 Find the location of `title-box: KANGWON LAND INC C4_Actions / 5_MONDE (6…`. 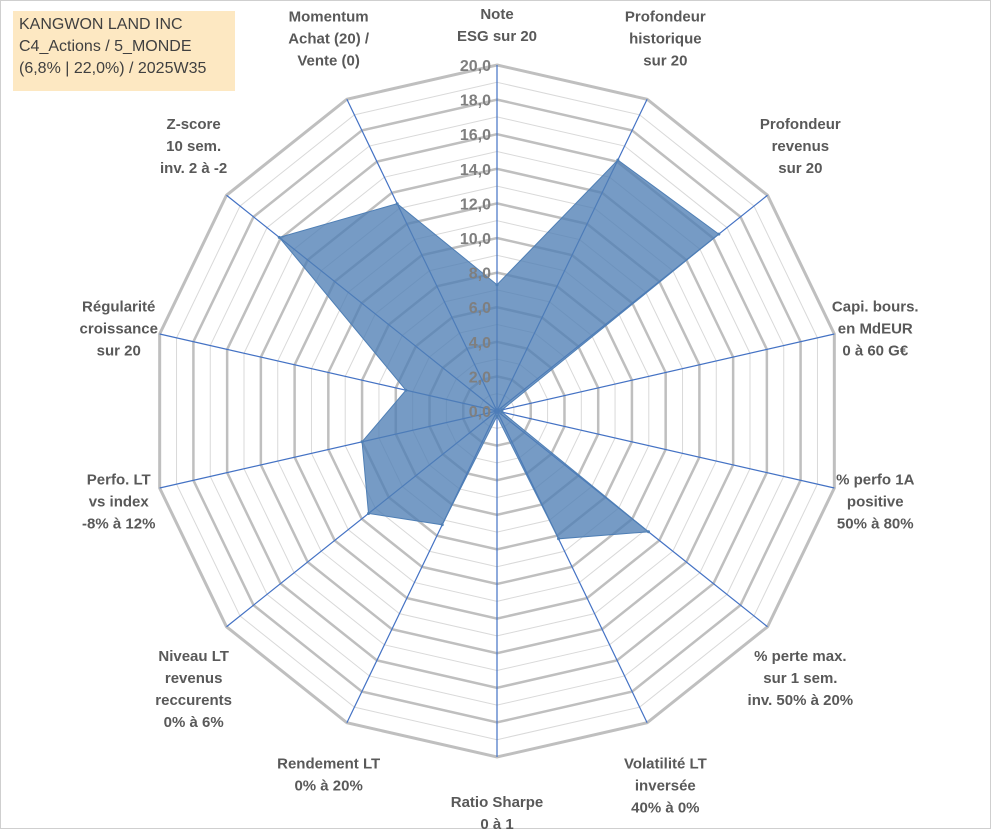

title-box: KANGWON LAND INC C4_Actions / 5_MONDE (6… is located at coordinates (124, 51).